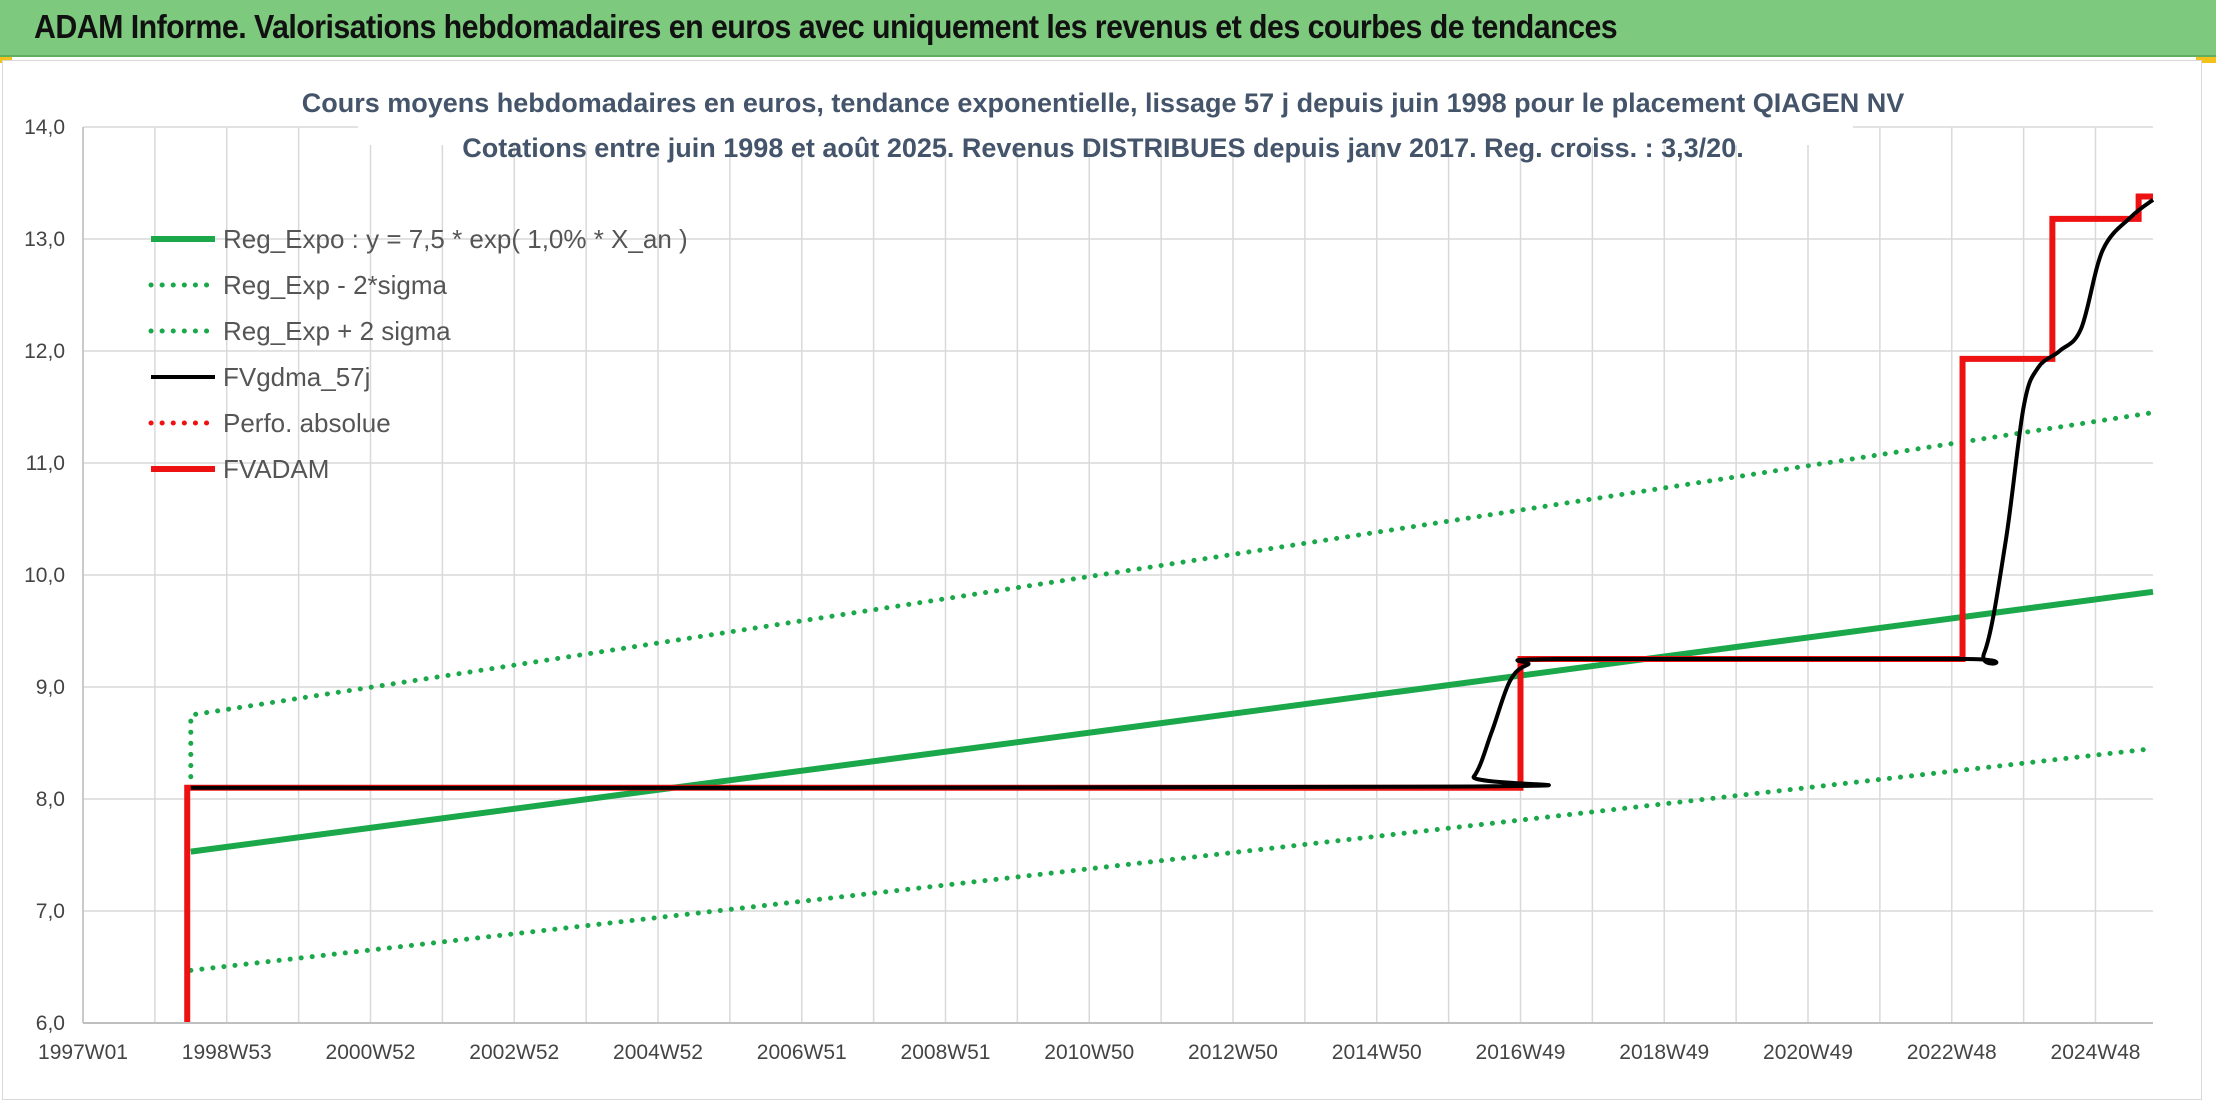 Image resolution: width=2216 pixels, height=1106 pixels. Describe the element at coordinates (276, 469) in the screenshot. I see `legend-label: FVADAM` at that location.